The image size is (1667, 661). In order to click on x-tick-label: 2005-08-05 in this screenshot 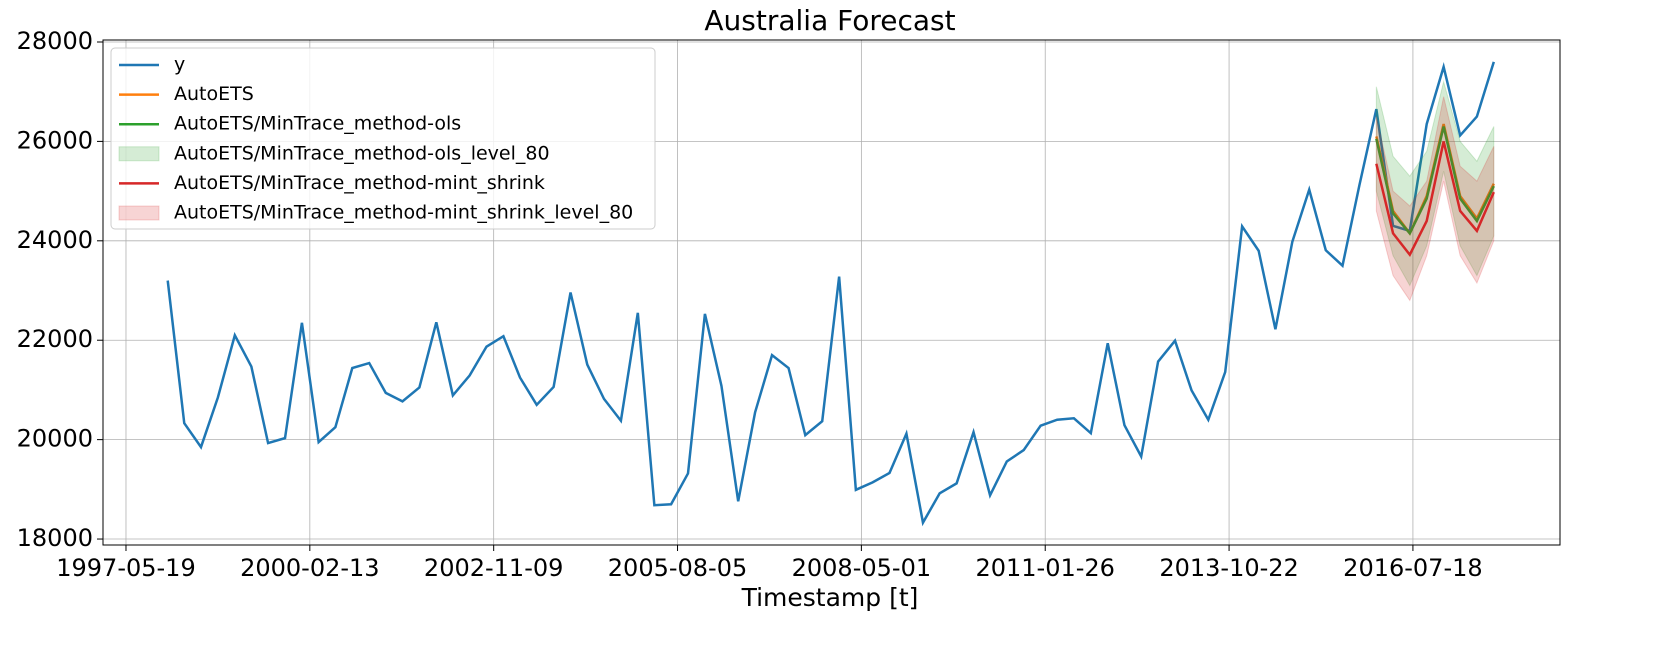, I will do `click(677, 568)`.